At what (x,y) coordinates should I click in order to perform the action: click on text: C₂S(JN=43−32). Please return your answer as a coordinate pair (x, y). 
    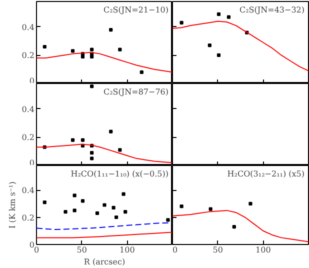
    Looking at the image, I should click on (272, 10).